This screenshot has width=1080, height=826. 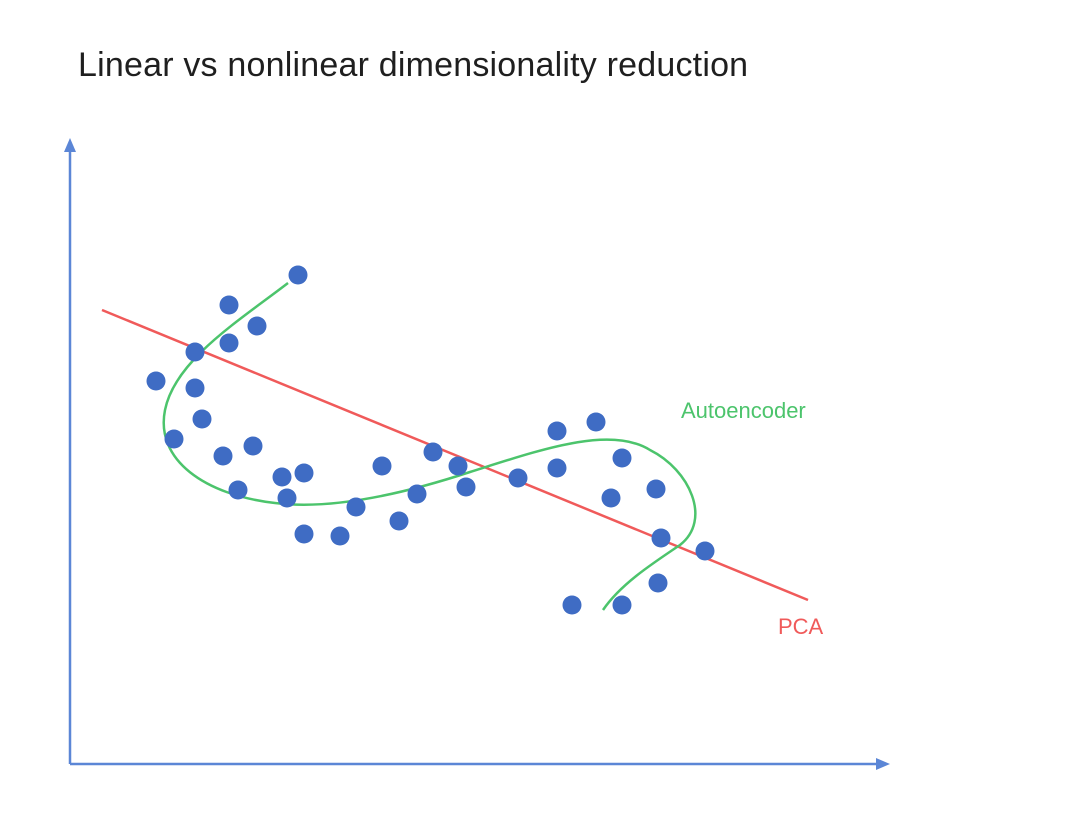 I want to click on autoencoder-label: Autoencoder, so click(x=743, y=410).